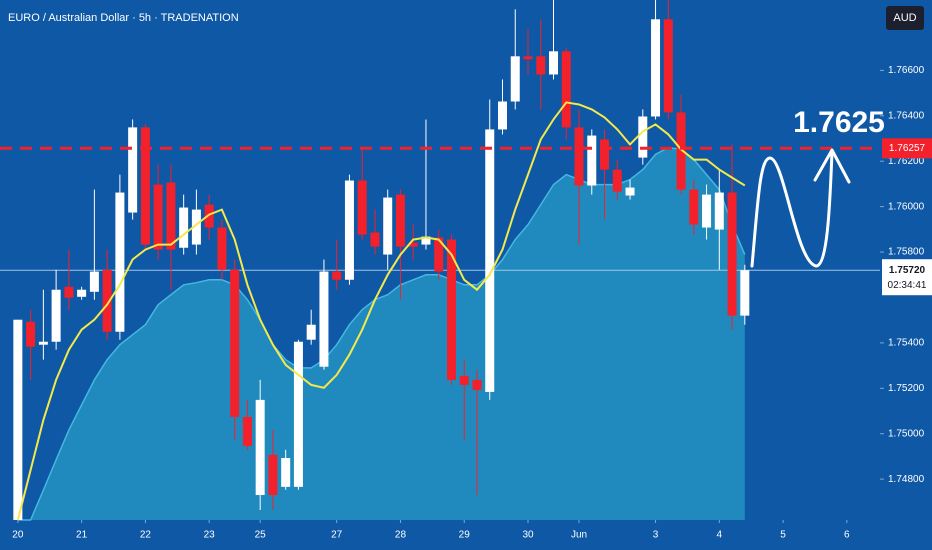 The width and height of the screenshot is (932, 550). What do you see at coordinates (82, 535) in the screenshot?
I see `x-tick-label: 21` at bounding box center [82, 535].